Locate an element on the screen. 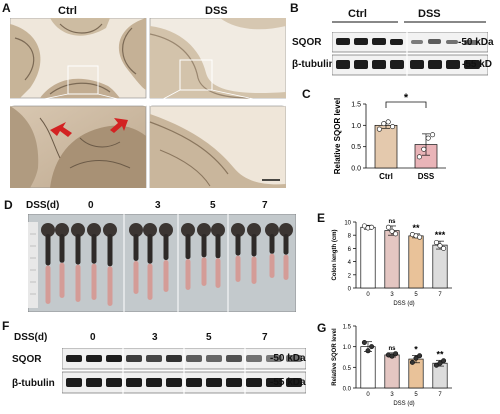  bar-Ctrl is located at coordinates (386, 146).